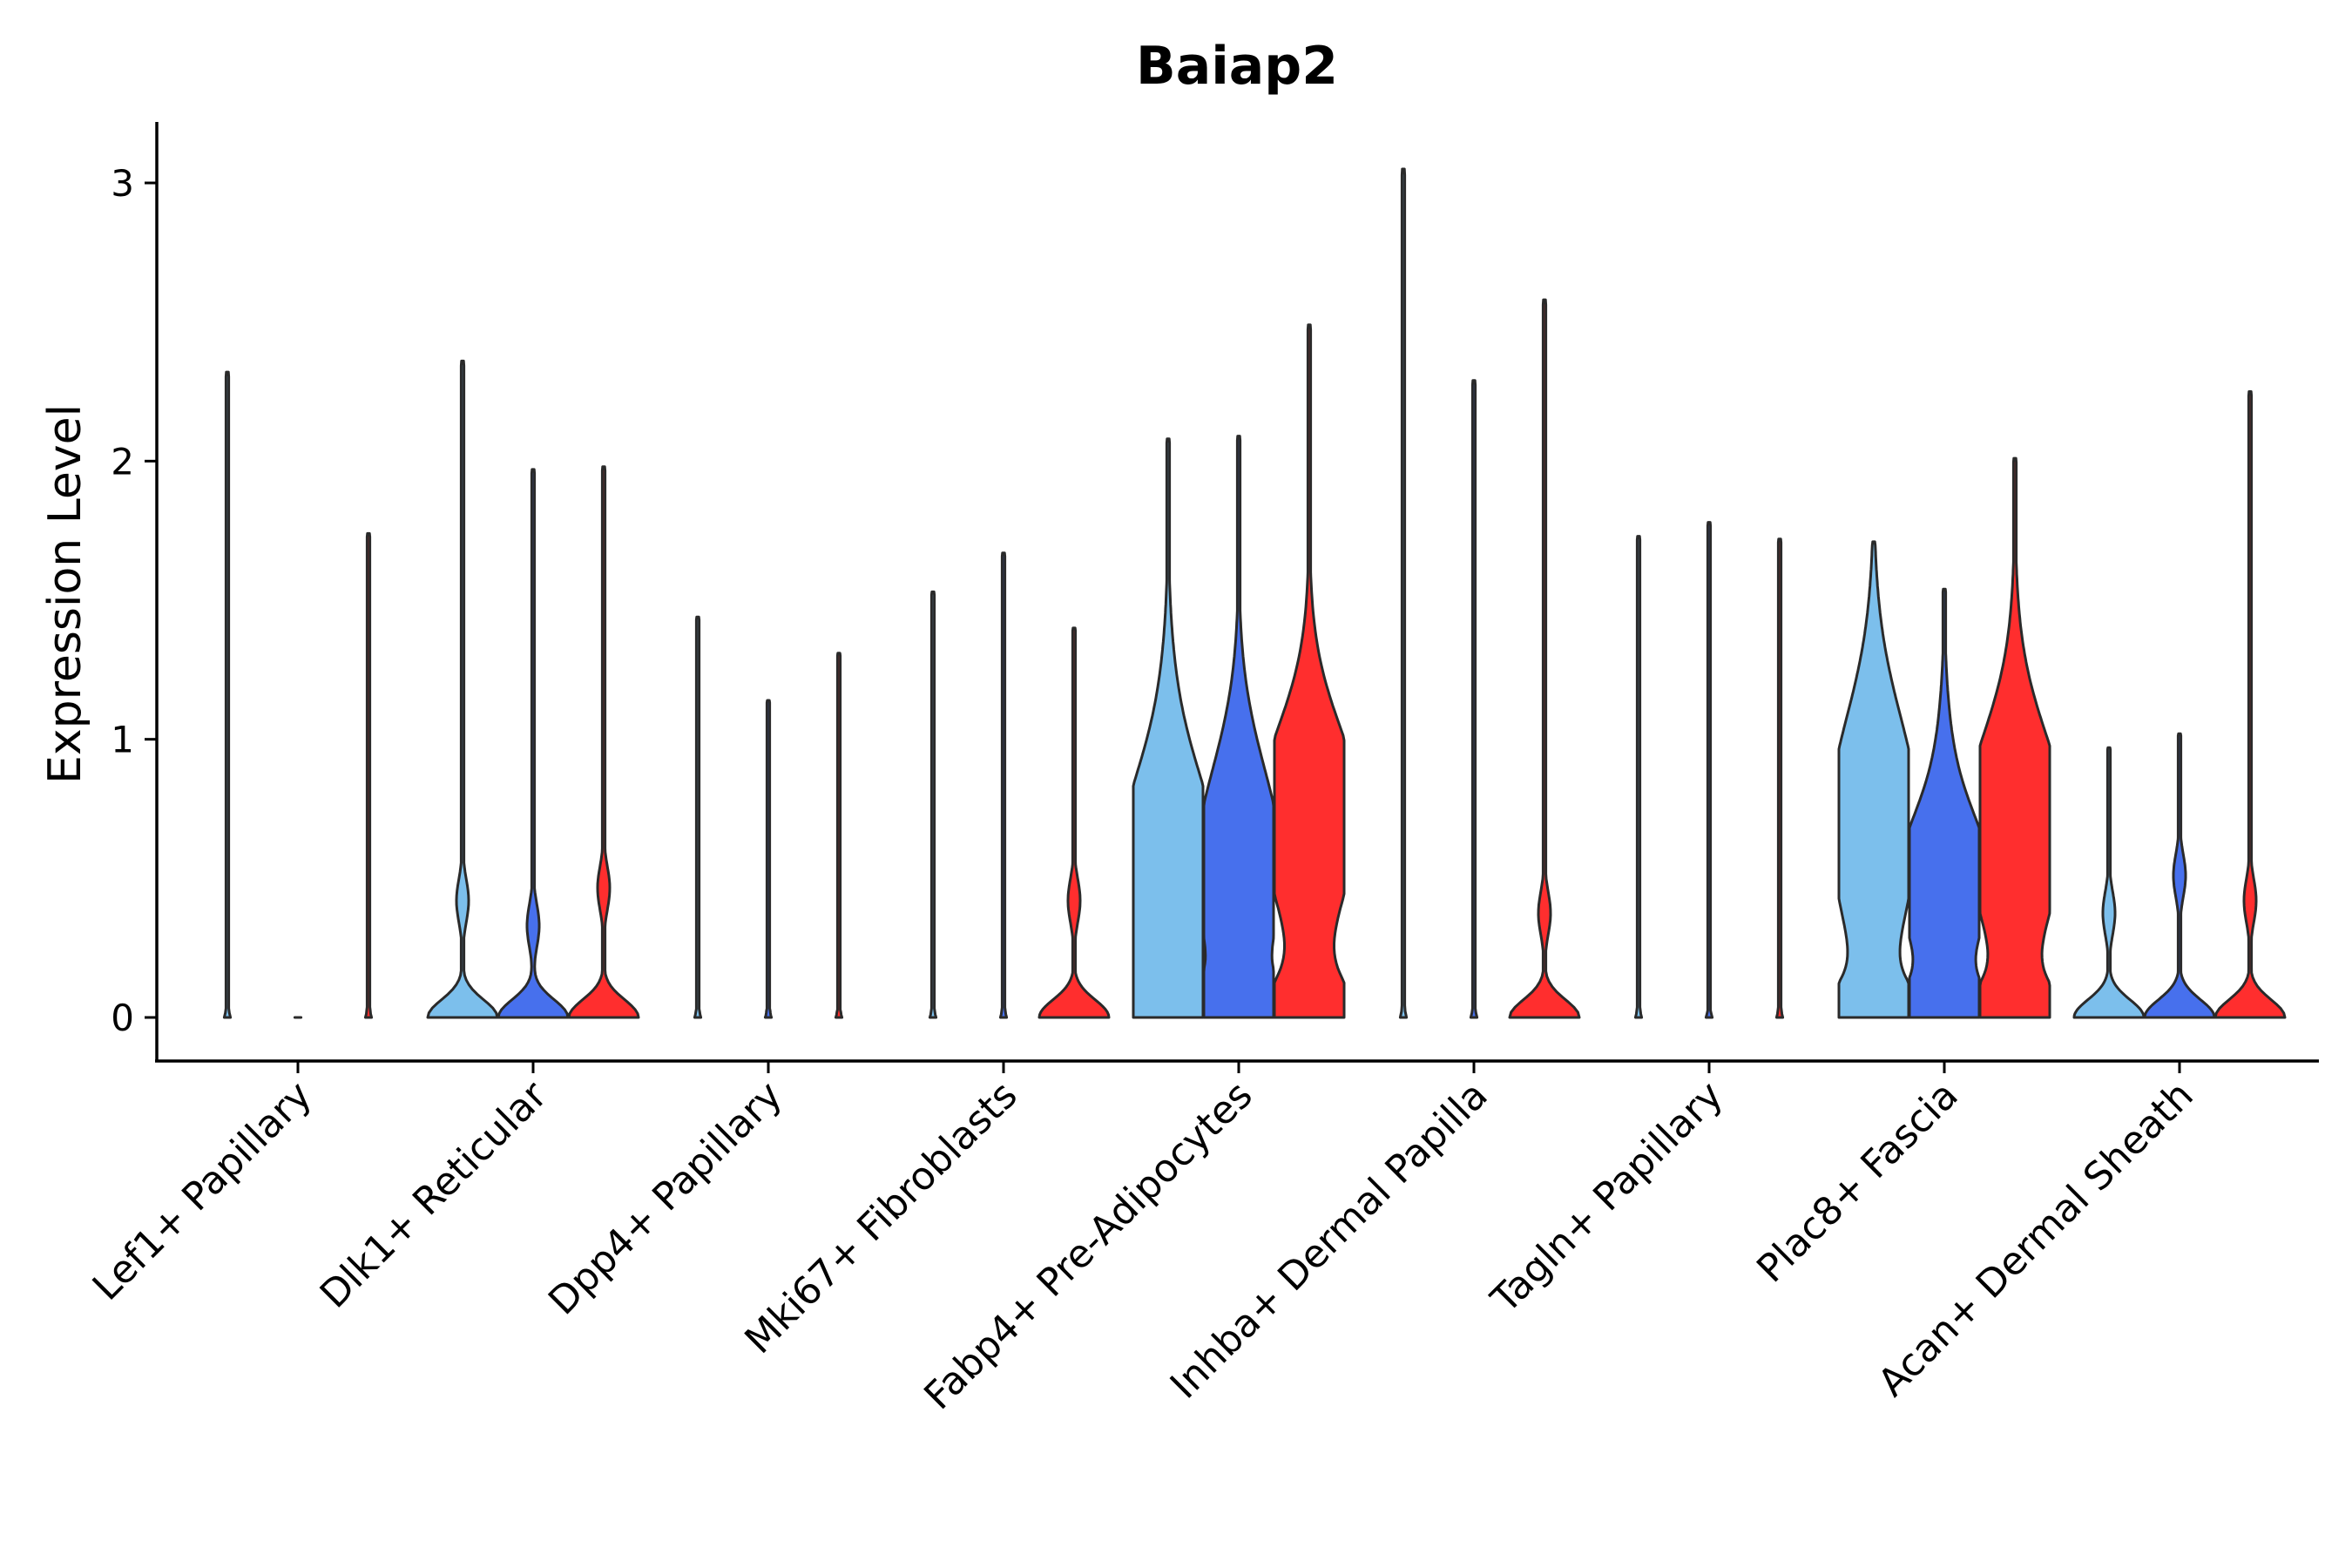 Image resolution: width=2352 pixels, height=1568 pixels. I want to click on y-axis-label: Expression Level, so click(65, 594).